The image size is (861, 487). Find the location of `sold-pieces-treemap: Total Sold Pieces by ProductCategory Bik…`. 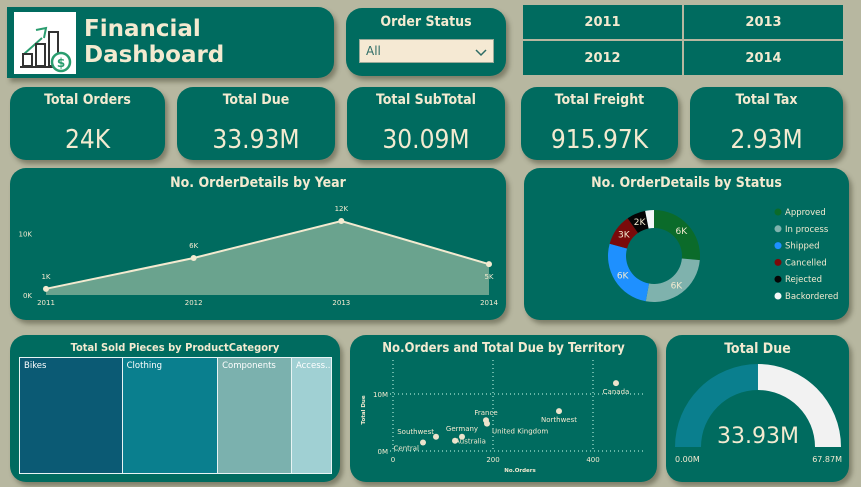

sold-pieces-treemap: Total Sold Pieces by ProductCategory Bik… is located at coordinates (175, 408).